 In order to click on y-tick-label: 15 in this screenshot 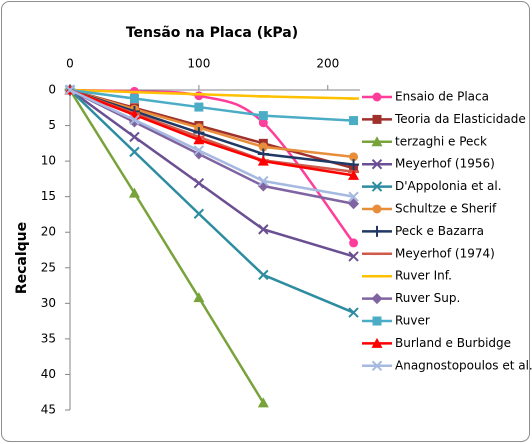, I will do `click(48, 196)`.